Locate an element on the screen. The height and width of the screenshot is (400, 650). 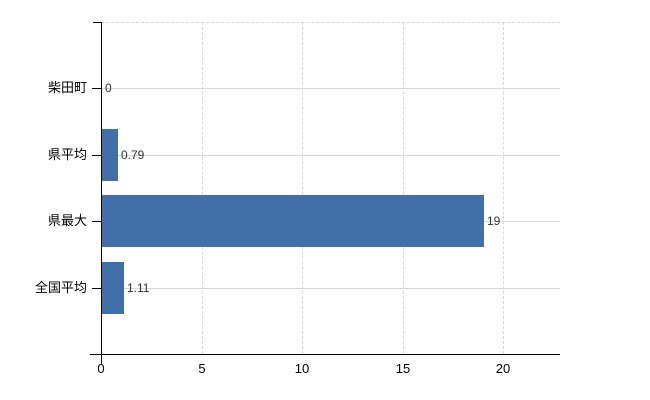
y-axis-line is located at coordinates (101, 193).